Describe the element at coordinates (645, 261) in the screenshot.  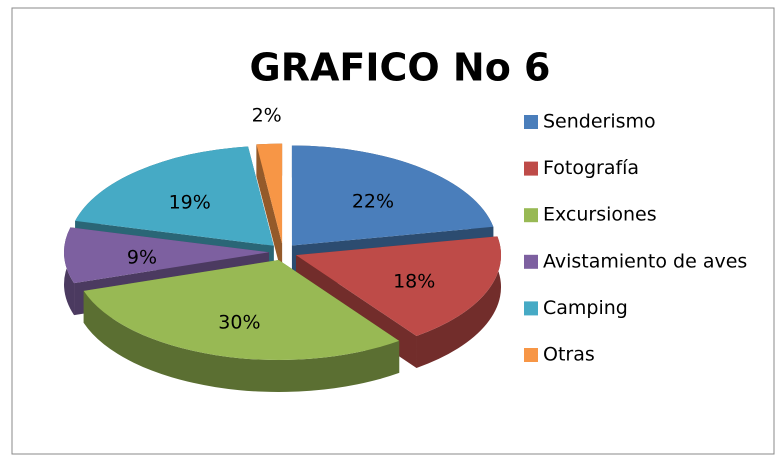
I see `legend-label: Avistamiento de aves` at that location.